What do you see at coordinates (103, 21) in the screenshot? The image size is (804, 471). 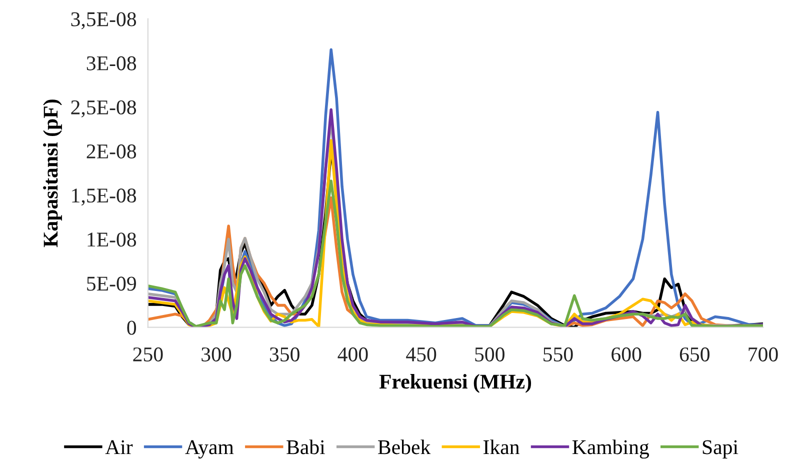 I see `y-tick-label: 3,5E-08` at bounding box center [103, 21].